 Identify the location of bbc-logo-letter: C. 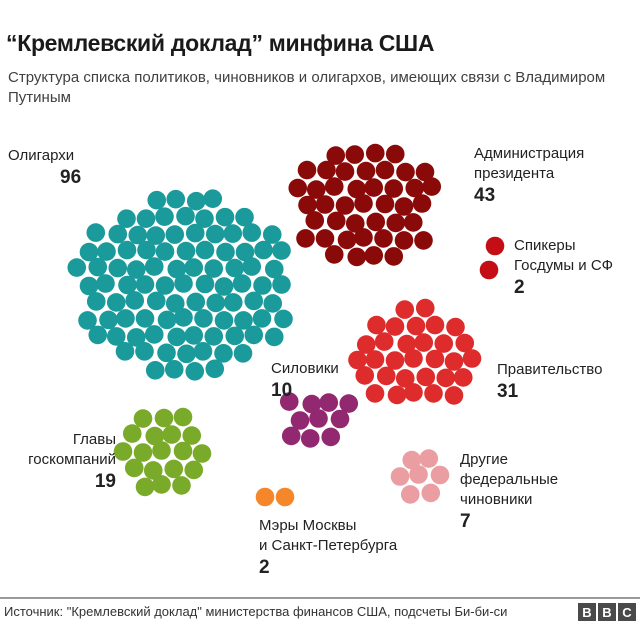
(627, 612).